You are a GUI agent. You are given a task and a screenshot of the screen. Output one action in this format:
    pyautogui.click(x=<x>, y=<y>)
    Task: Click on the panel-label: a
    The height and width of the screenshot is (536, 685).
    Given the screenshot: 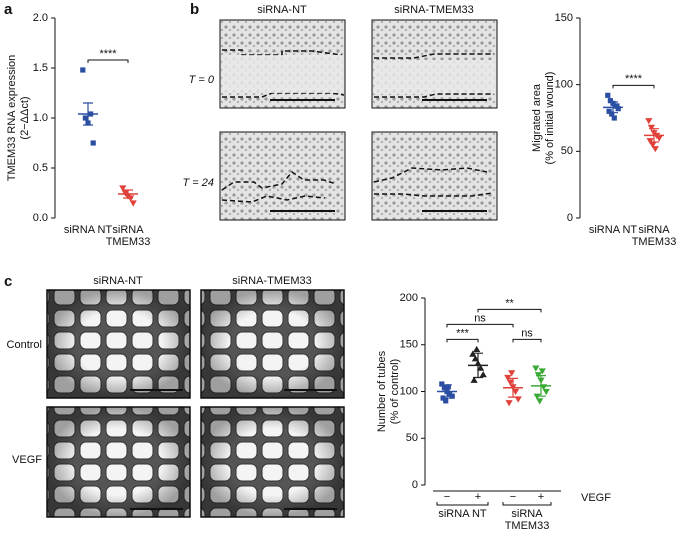 What is the action you would take?
    pyautogui.click(x=8, y=9)
    